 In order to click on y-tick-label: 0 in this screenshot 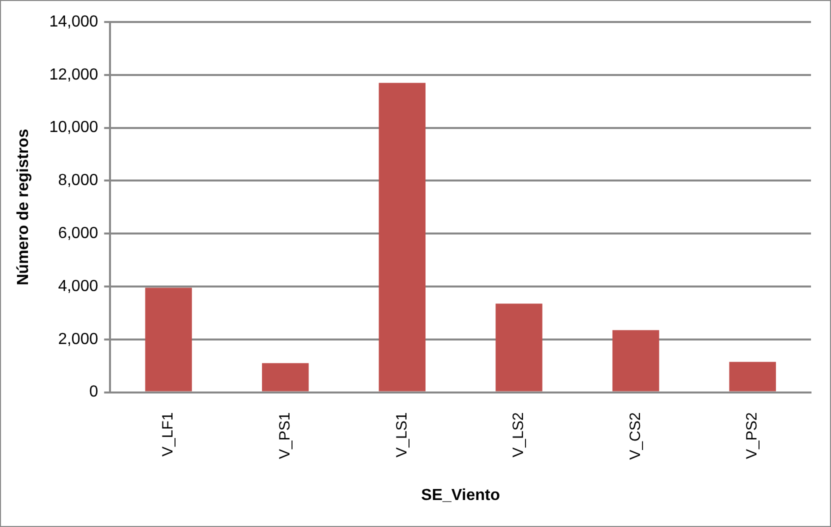, I will do `click(93, 392)`.